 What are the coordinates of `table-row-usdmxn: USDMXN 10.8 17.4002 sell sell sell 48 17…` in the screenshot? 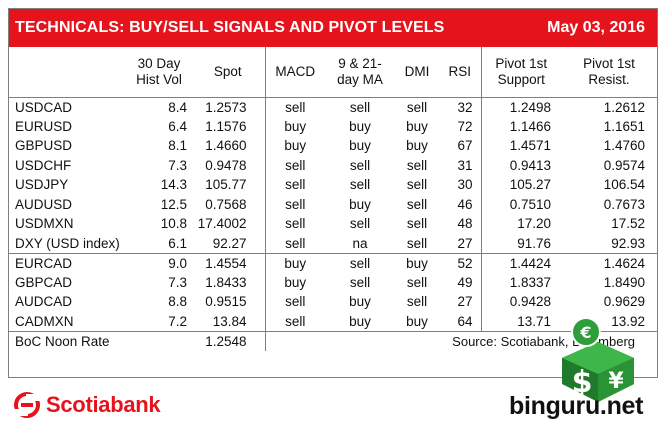 It's located at (333, 224).